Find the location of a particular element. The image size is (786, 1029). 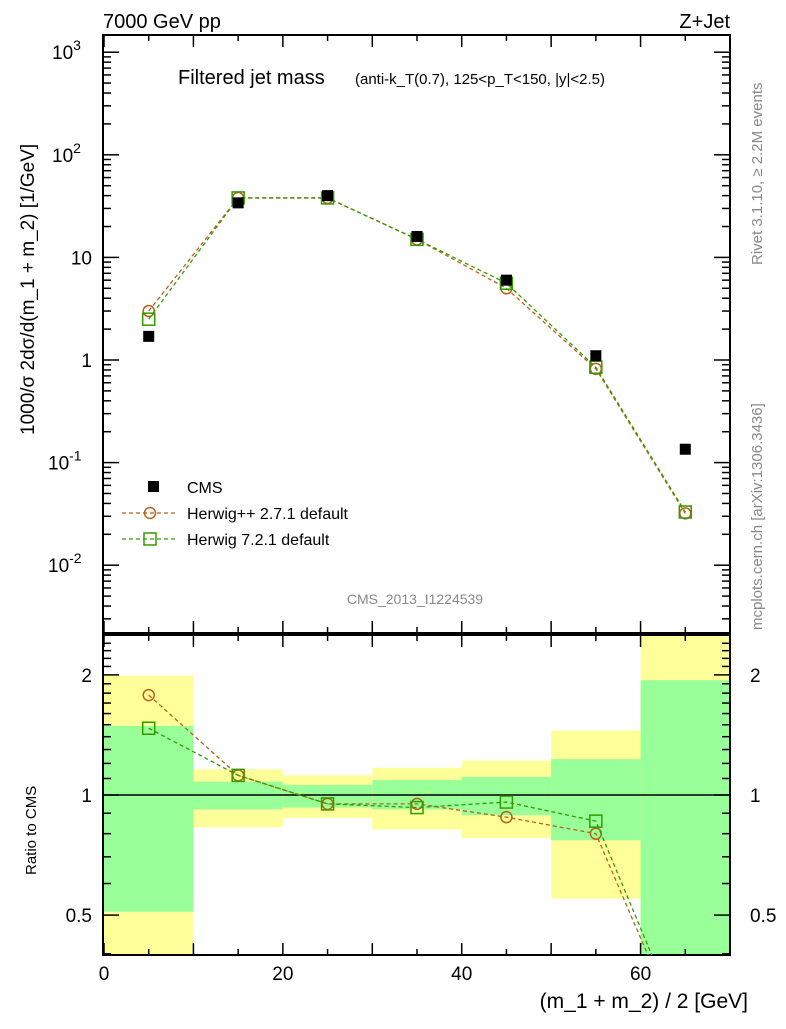

ratio-y-tick-label-right: 0.5 is located at coordinates (763, 916).